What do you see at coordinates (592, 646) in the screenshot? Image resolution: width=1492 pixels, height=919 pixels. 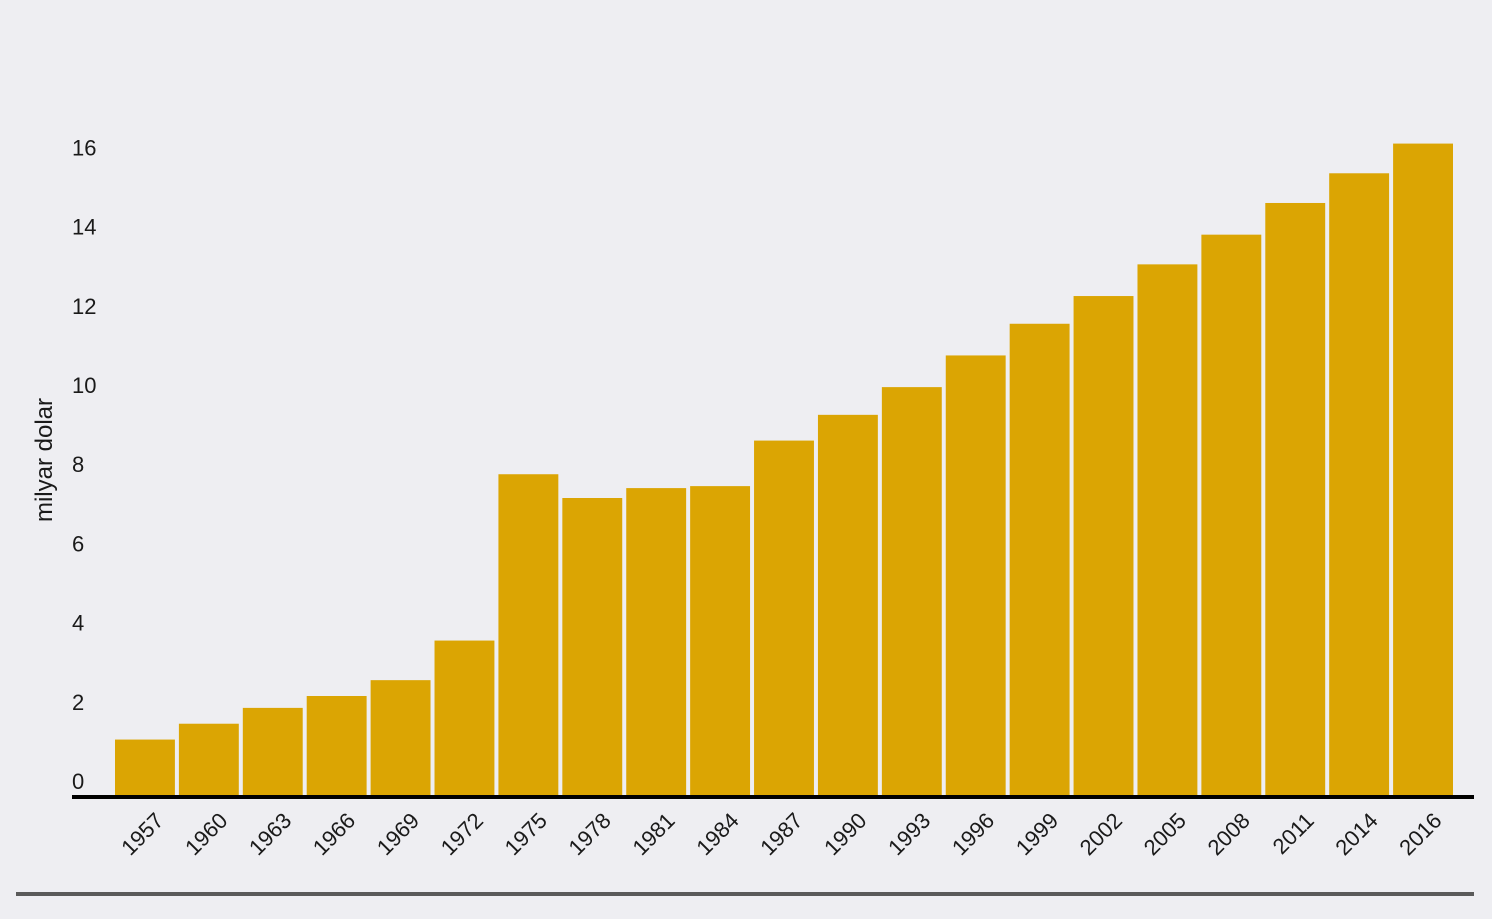 I see `bar-1978` at bounding box center [592, 646].